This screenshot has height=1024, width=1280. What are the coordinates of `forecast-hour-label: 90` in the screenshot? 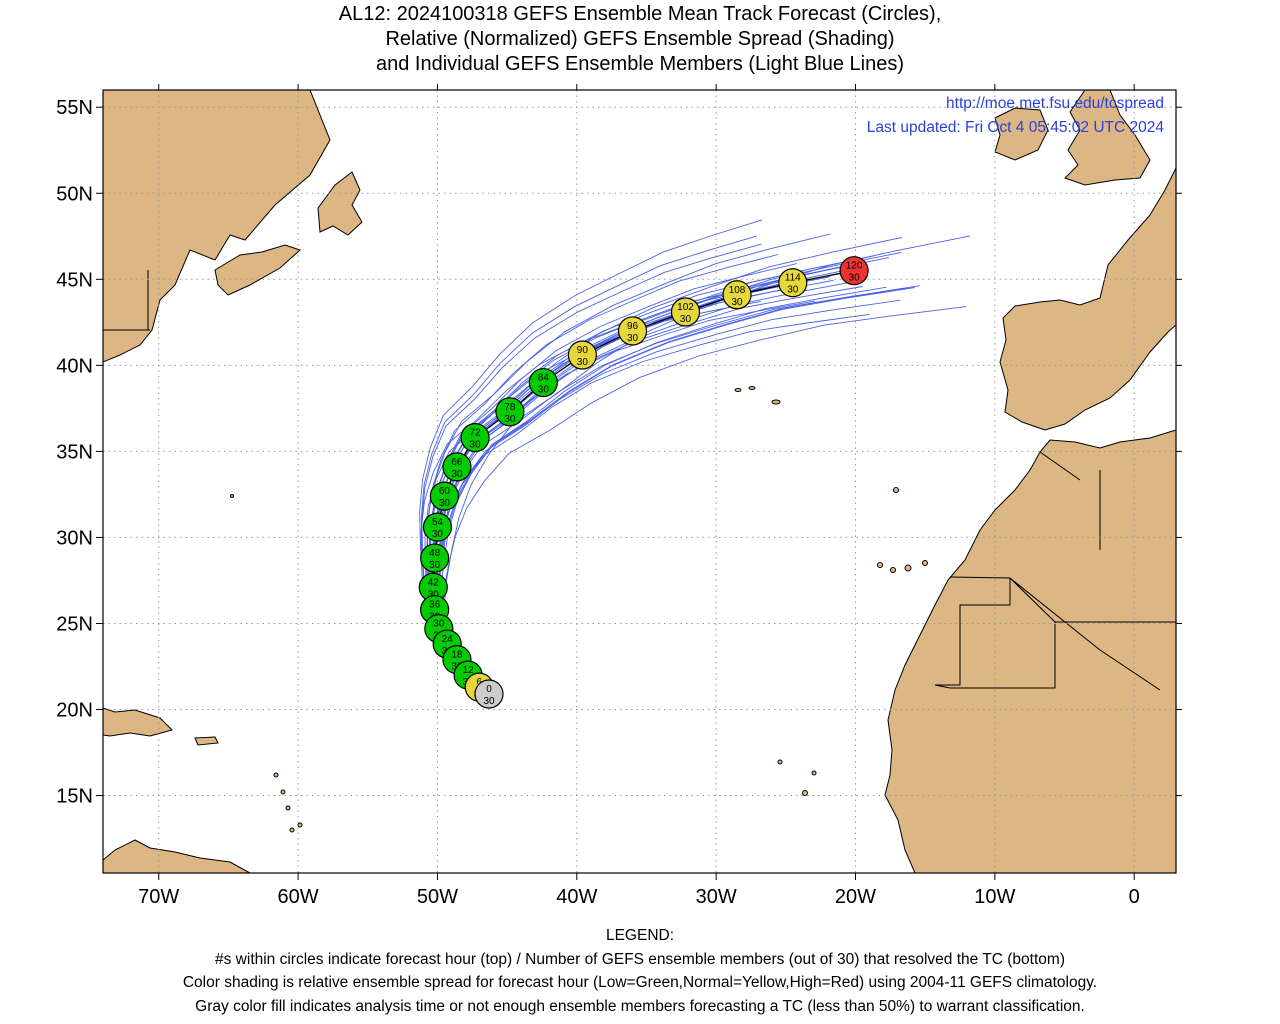 It's located at (583, 350).